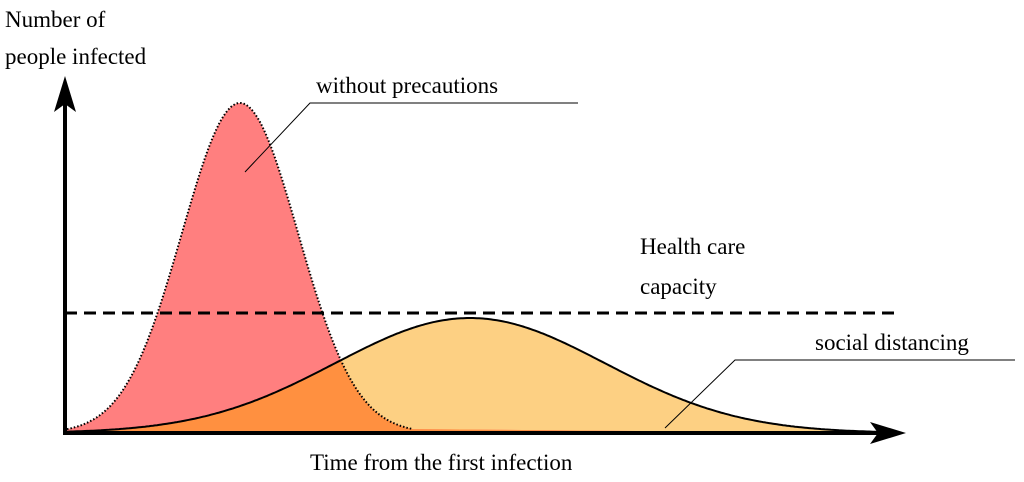 The image size is (1024, 482). What do you see at coordinates (407, 85) in the screenshot?
I see `label: without precautions` at bounding box center [407, 85].